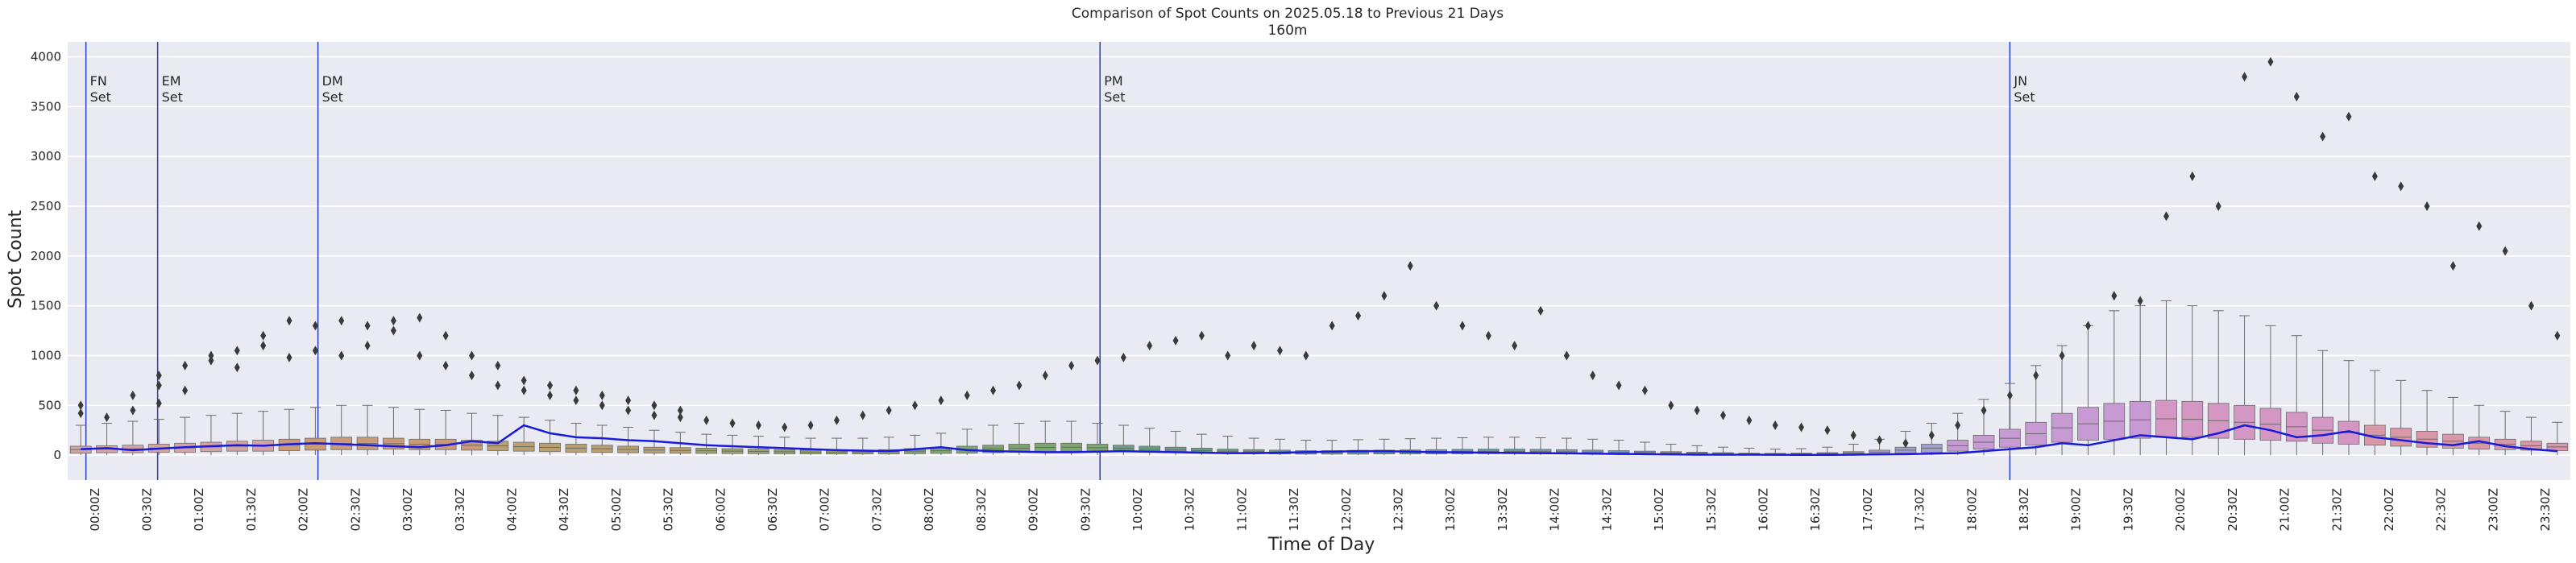  What do you see at coordinates (1920, 510) in the screenshot?
I see `x-tick-label: 17:30Z` at bounding box center [1920, 510].